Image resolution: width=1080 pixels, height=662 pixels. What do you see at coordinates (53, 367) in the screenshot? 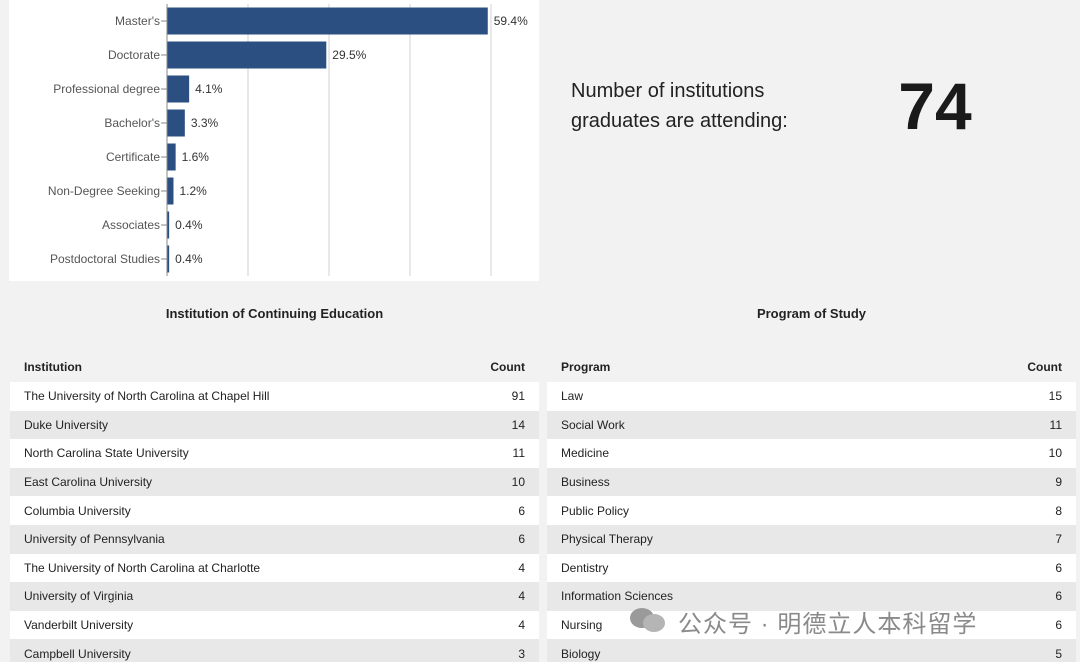
I see `column-header: Institution` at bounding box center [53, 367].